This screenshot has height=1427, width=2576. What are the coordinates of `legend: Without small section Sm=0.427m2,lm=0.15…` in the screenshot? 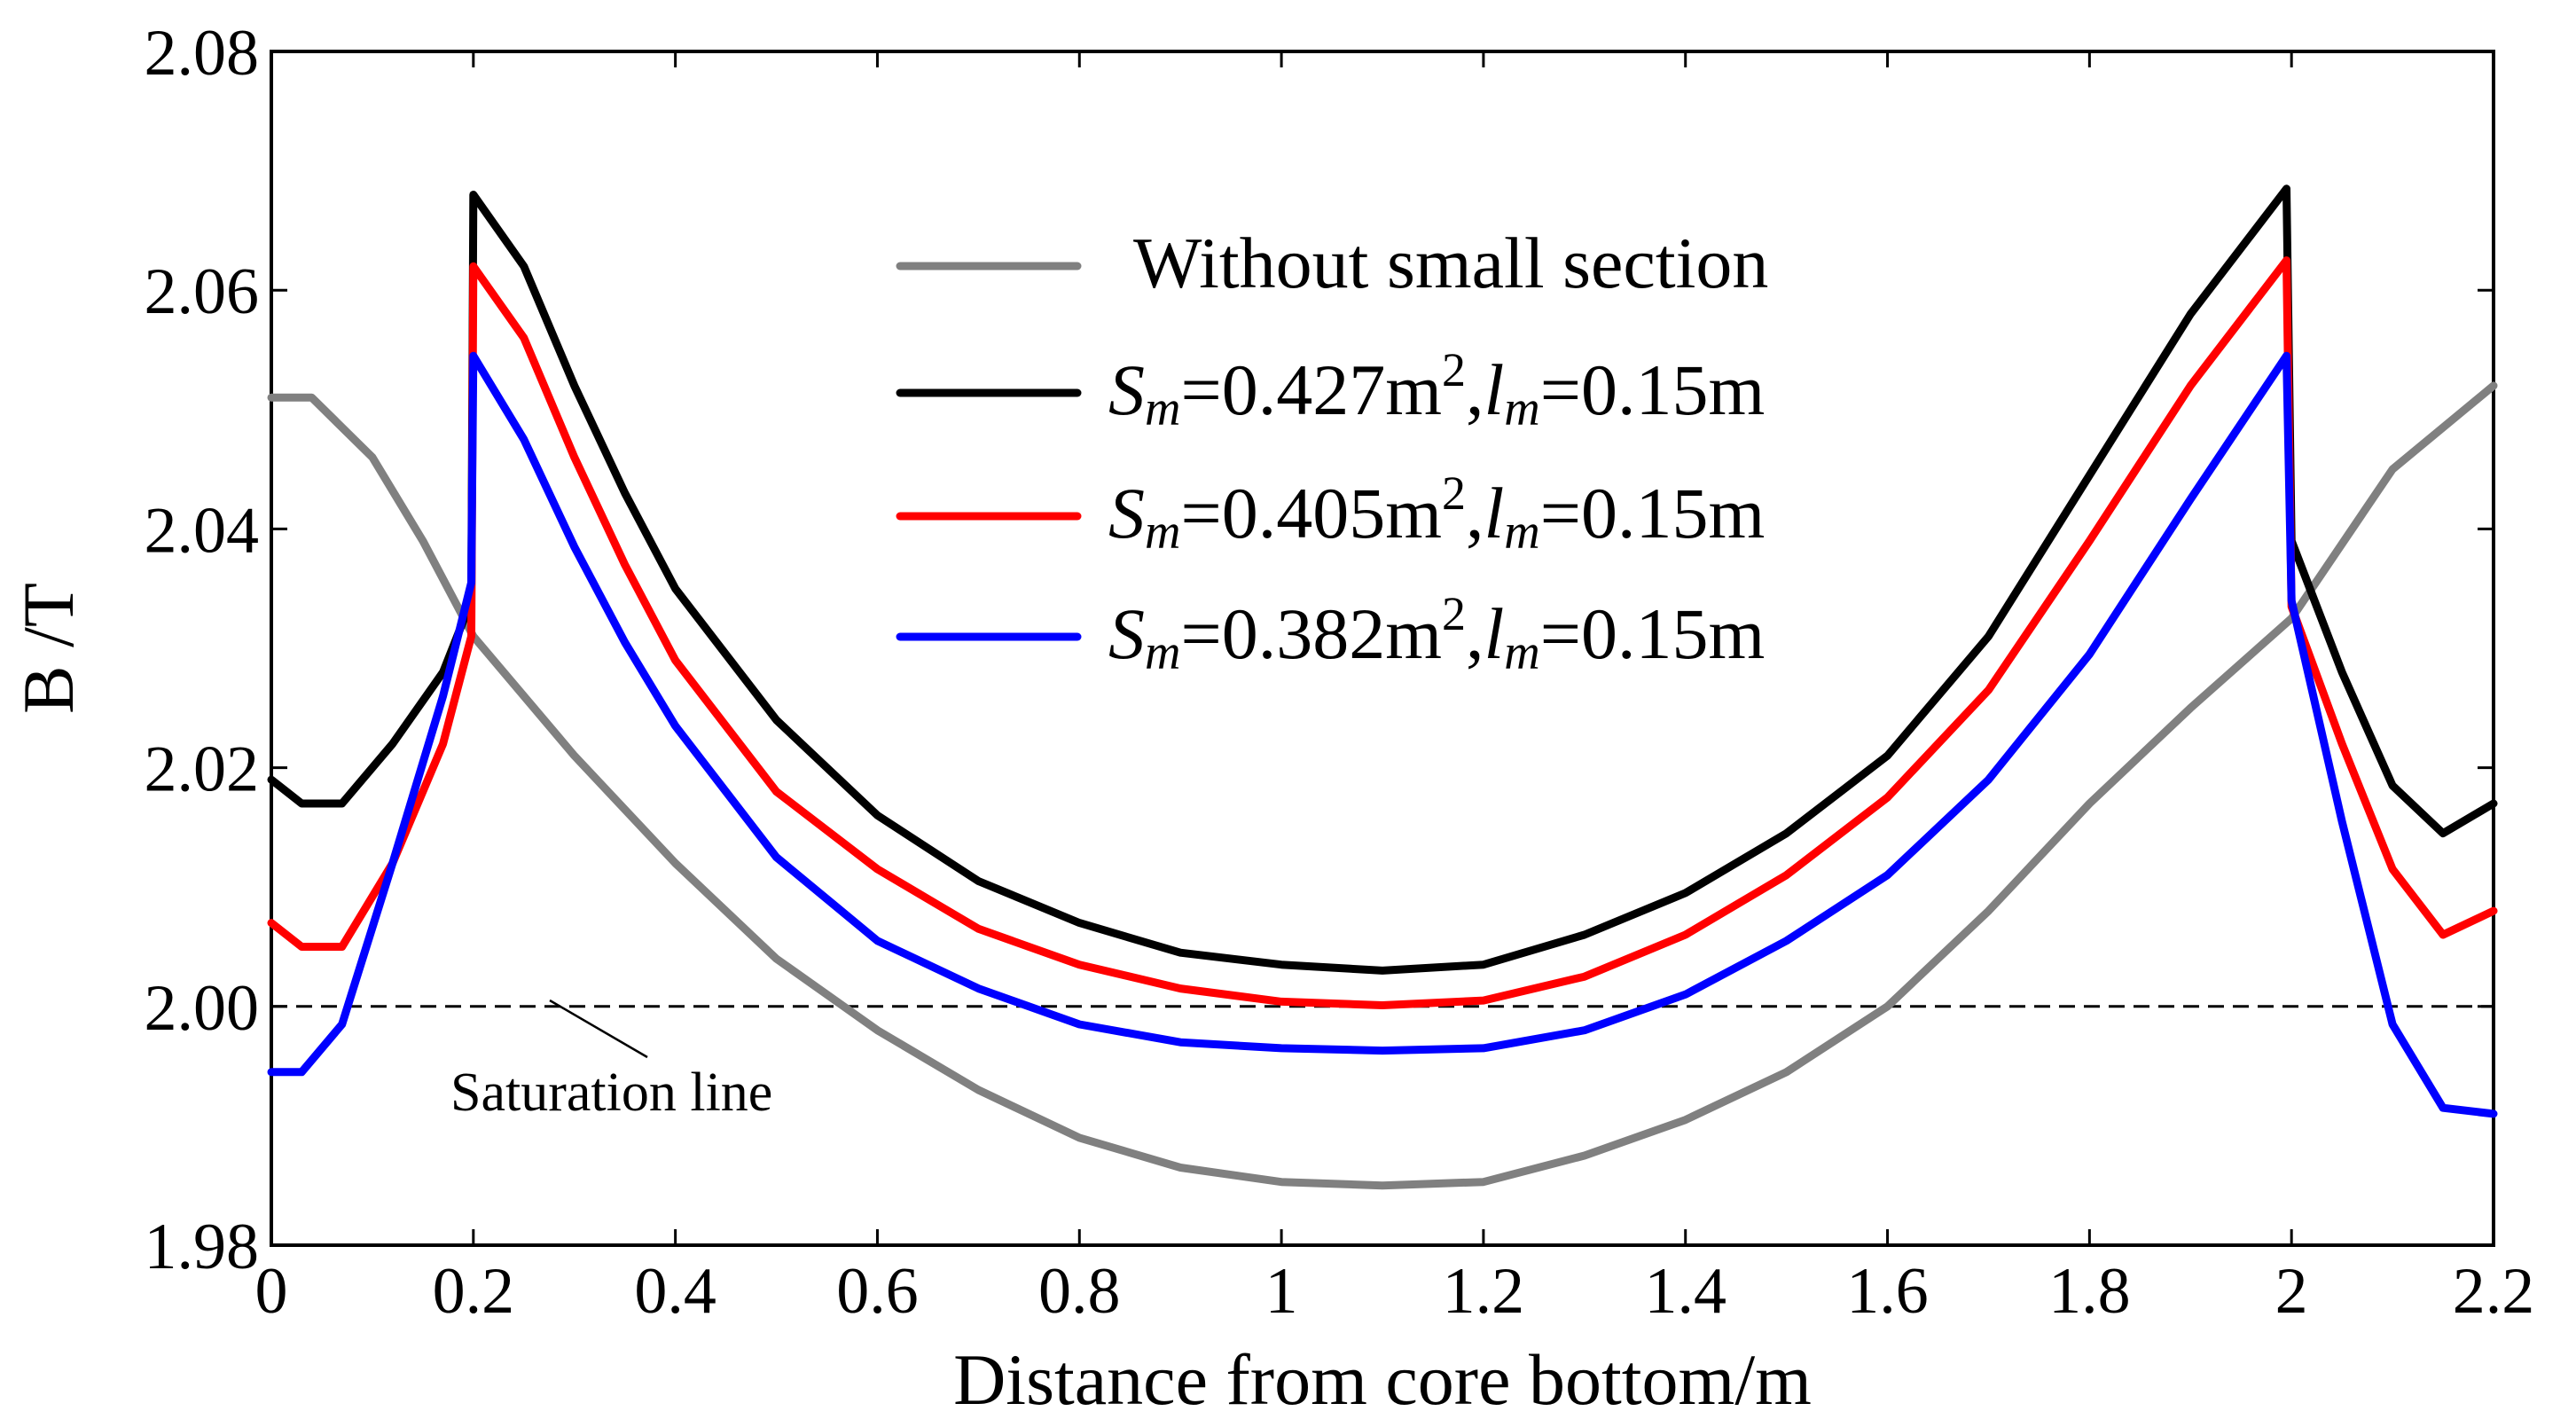 It's located at (1332, 452).